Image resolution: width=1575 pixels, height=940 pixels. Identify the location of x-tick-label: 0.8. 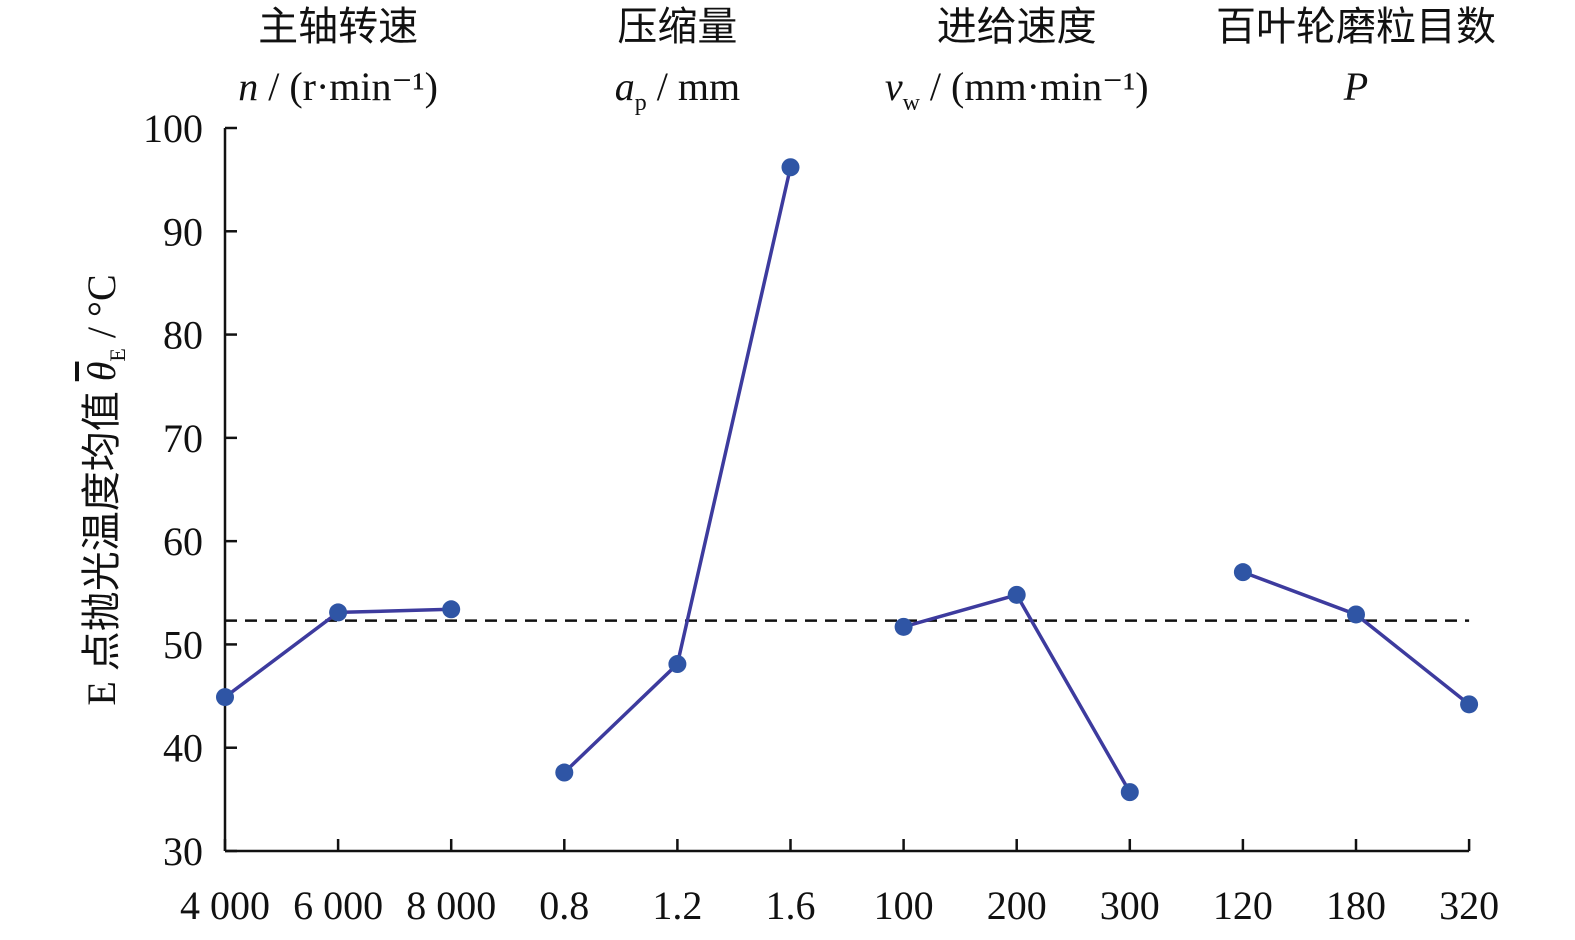
(564, 905).